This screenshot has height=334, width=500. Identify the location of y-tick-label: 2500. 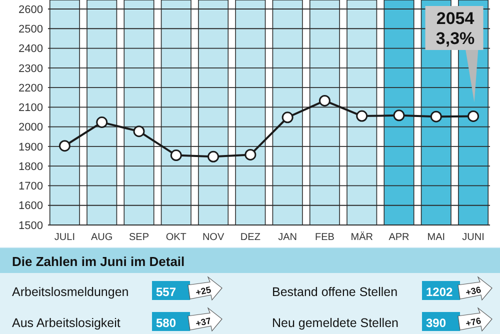
(30, 29).